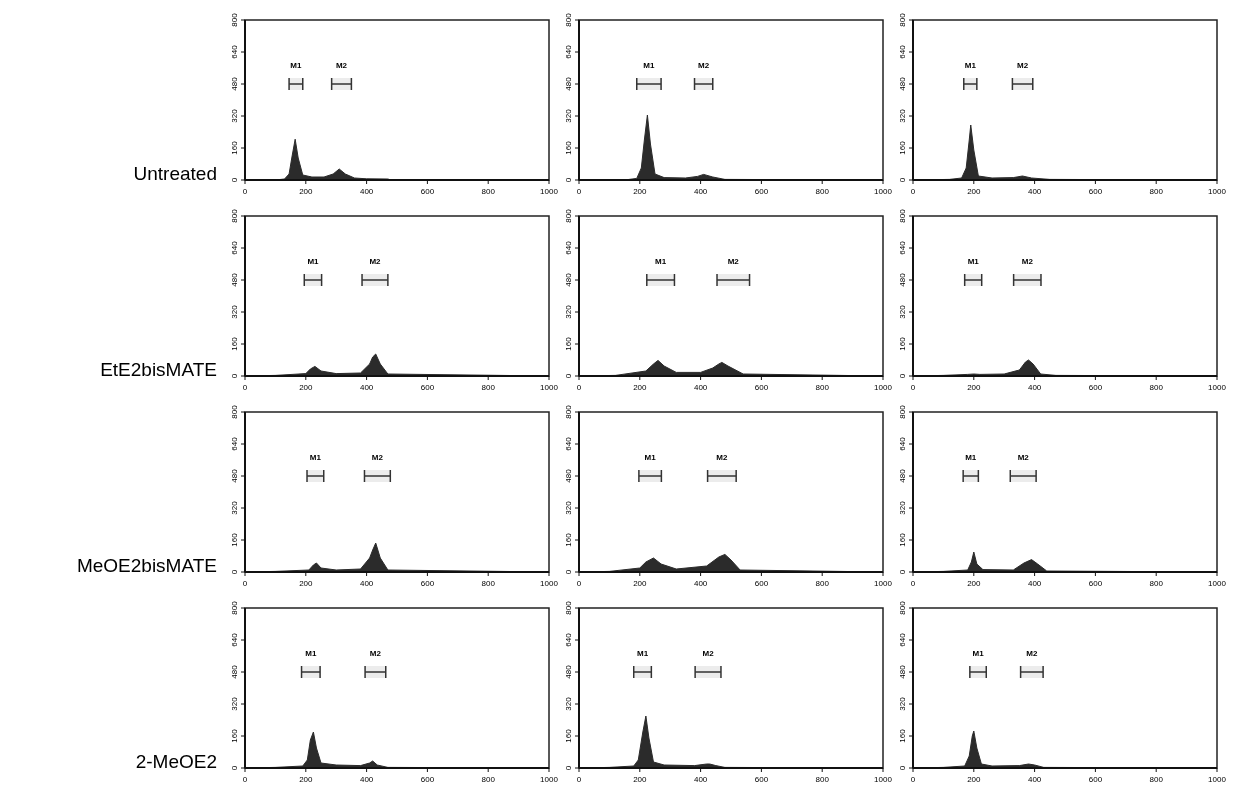 The image size is (1234, 803). What do you see at coordinates (146, 565) in the screenshot?
I see `text: MeOE2bisMATE` at bounding box center [146, 565].